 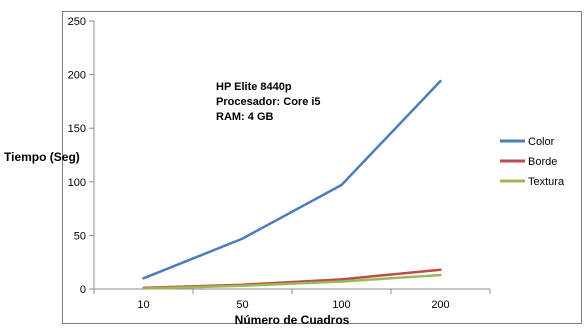 I want to click on x-axis-title: Número de Cuadros, so click(x=292, y=320).